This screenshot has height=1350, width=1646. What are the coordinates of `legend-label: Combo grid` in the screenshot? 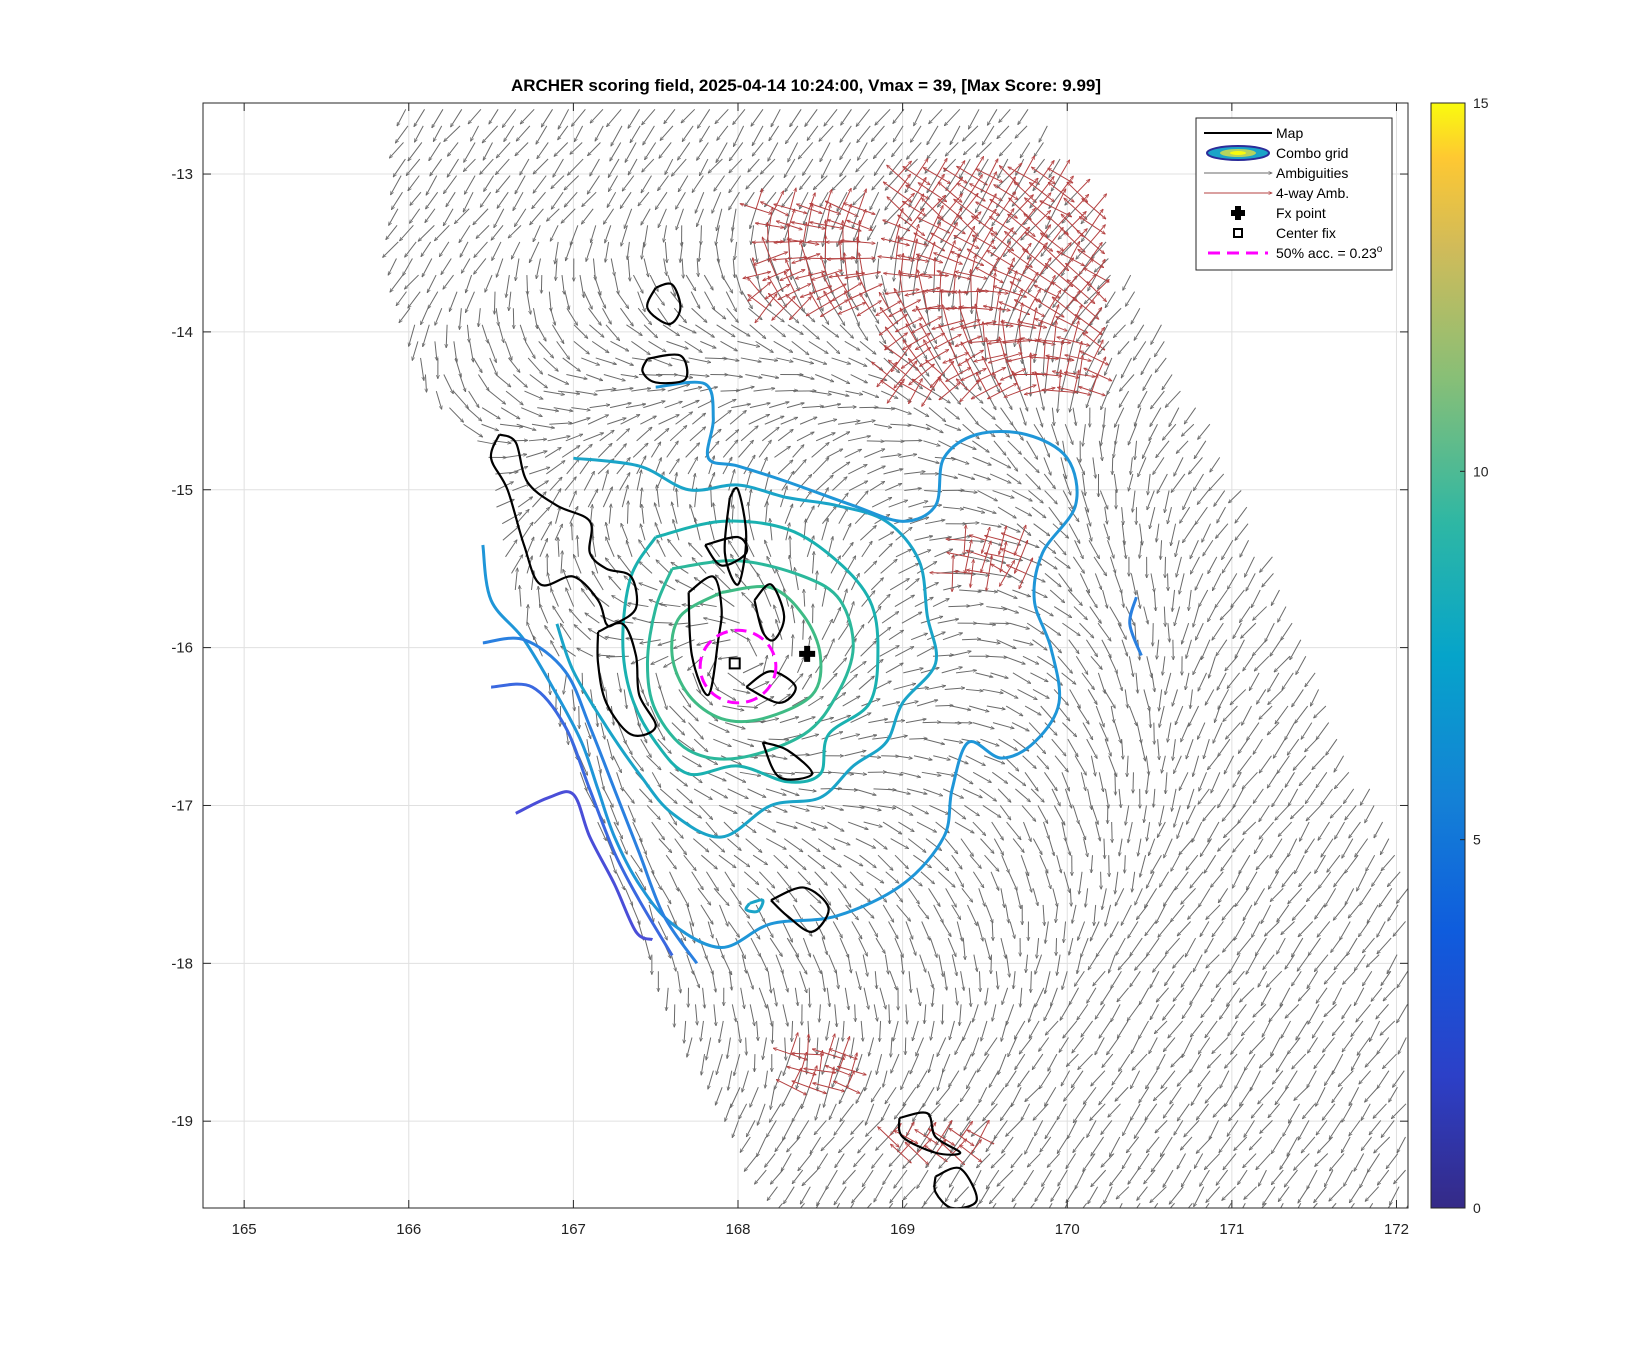 It's located at (1312, 153).